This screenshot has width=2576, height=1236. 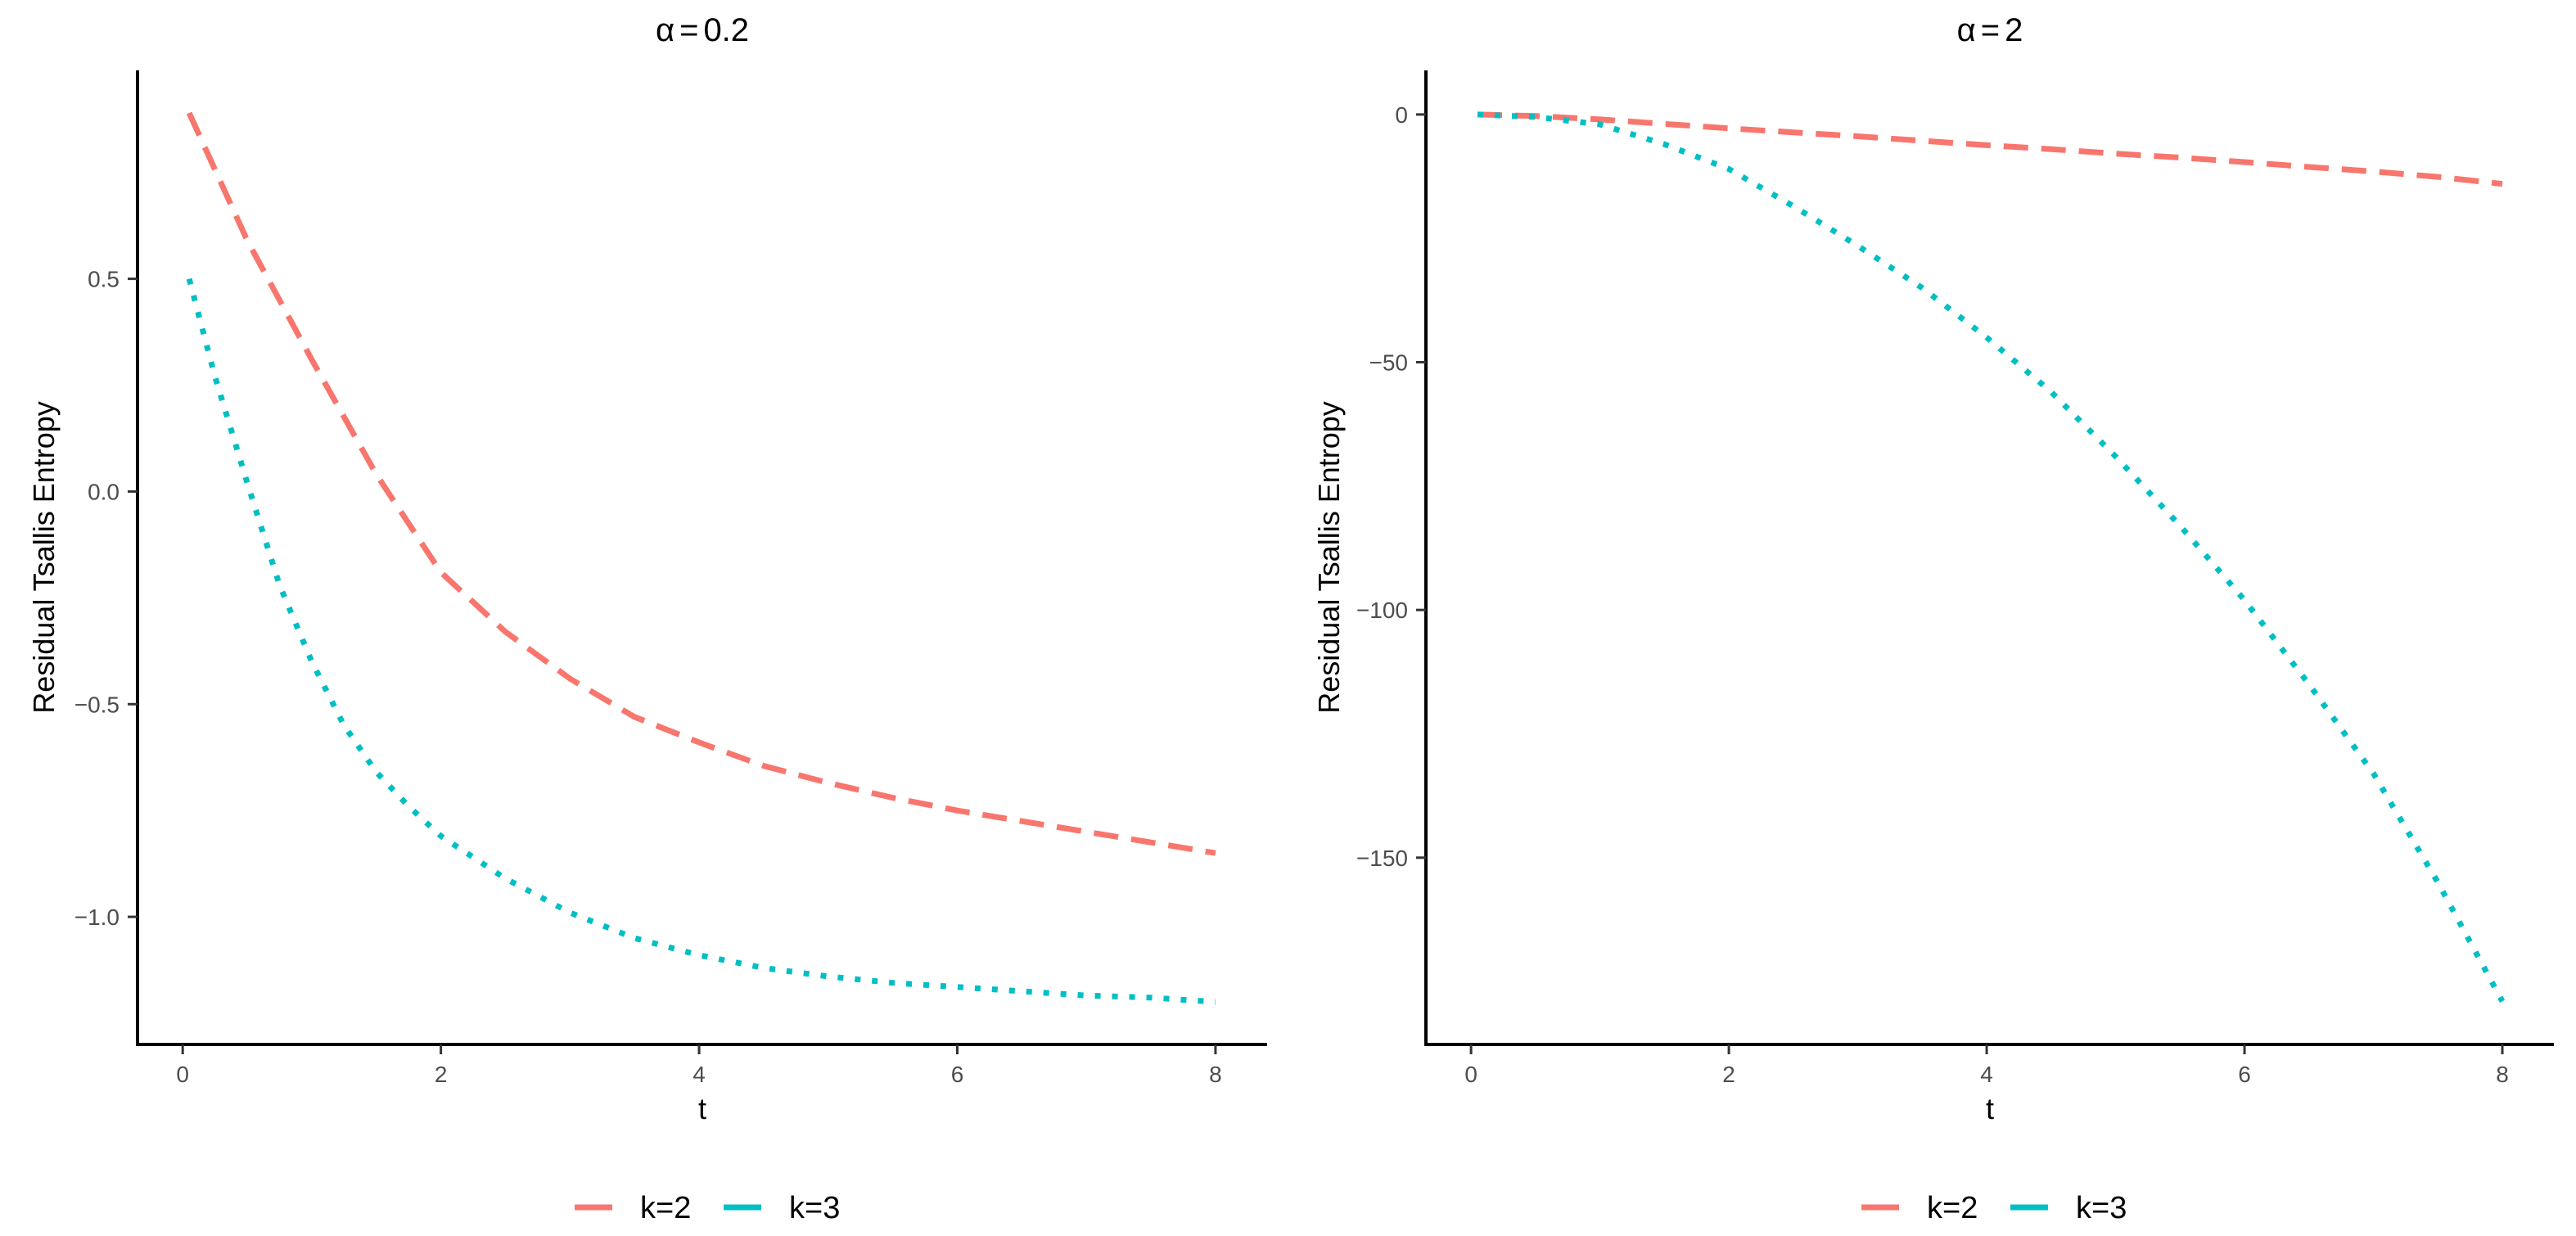 I want to click on y-tick-label: −0.5, so click(x=97, y=704).